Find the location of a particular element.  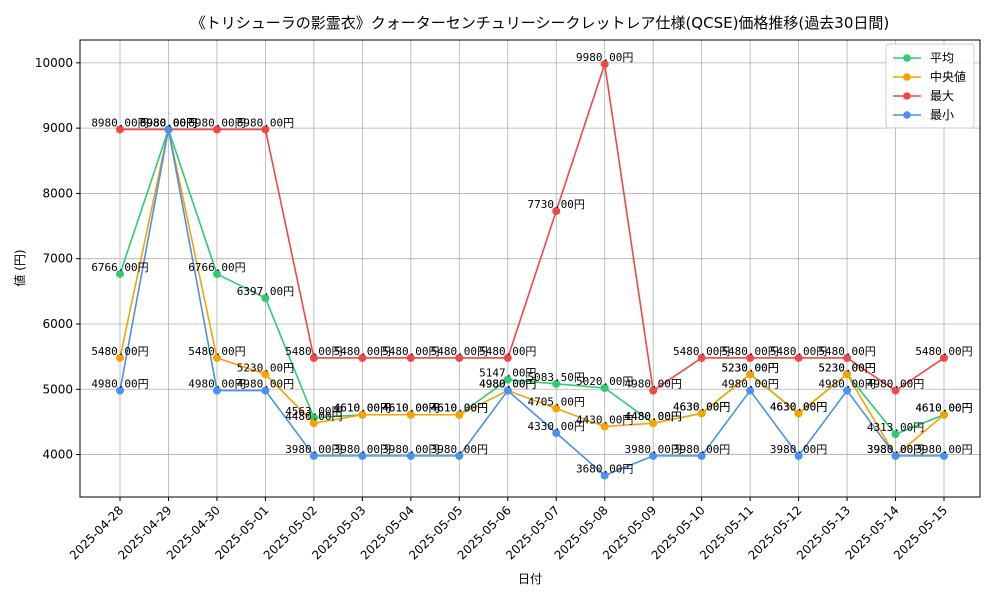

legend-label-median: 中央値 is located at coordinates (948, 76).